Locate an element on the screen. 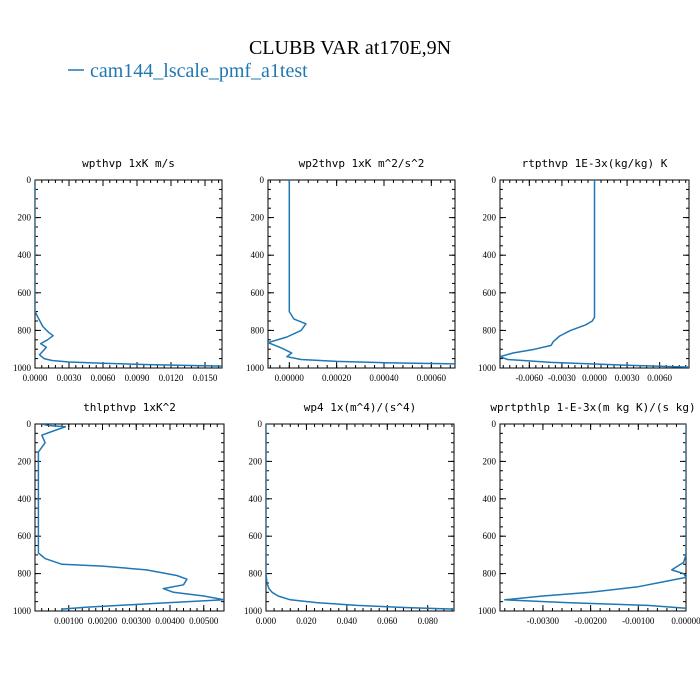  x-tick-label: 0.00300 is located at coordinates (137, 621).